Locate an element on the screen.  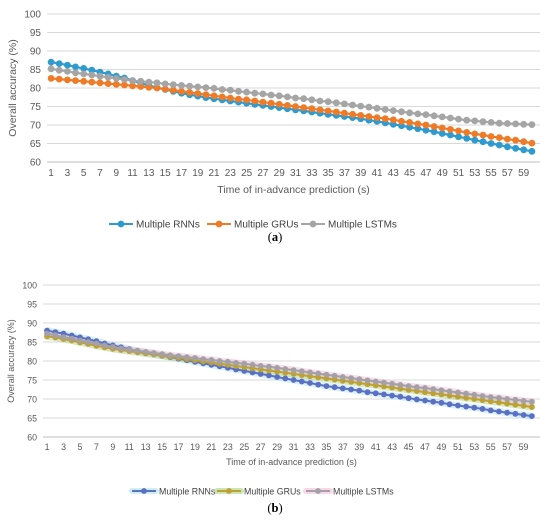
panel-a-xtick-label: 29 is located at coordinates (280, 173).